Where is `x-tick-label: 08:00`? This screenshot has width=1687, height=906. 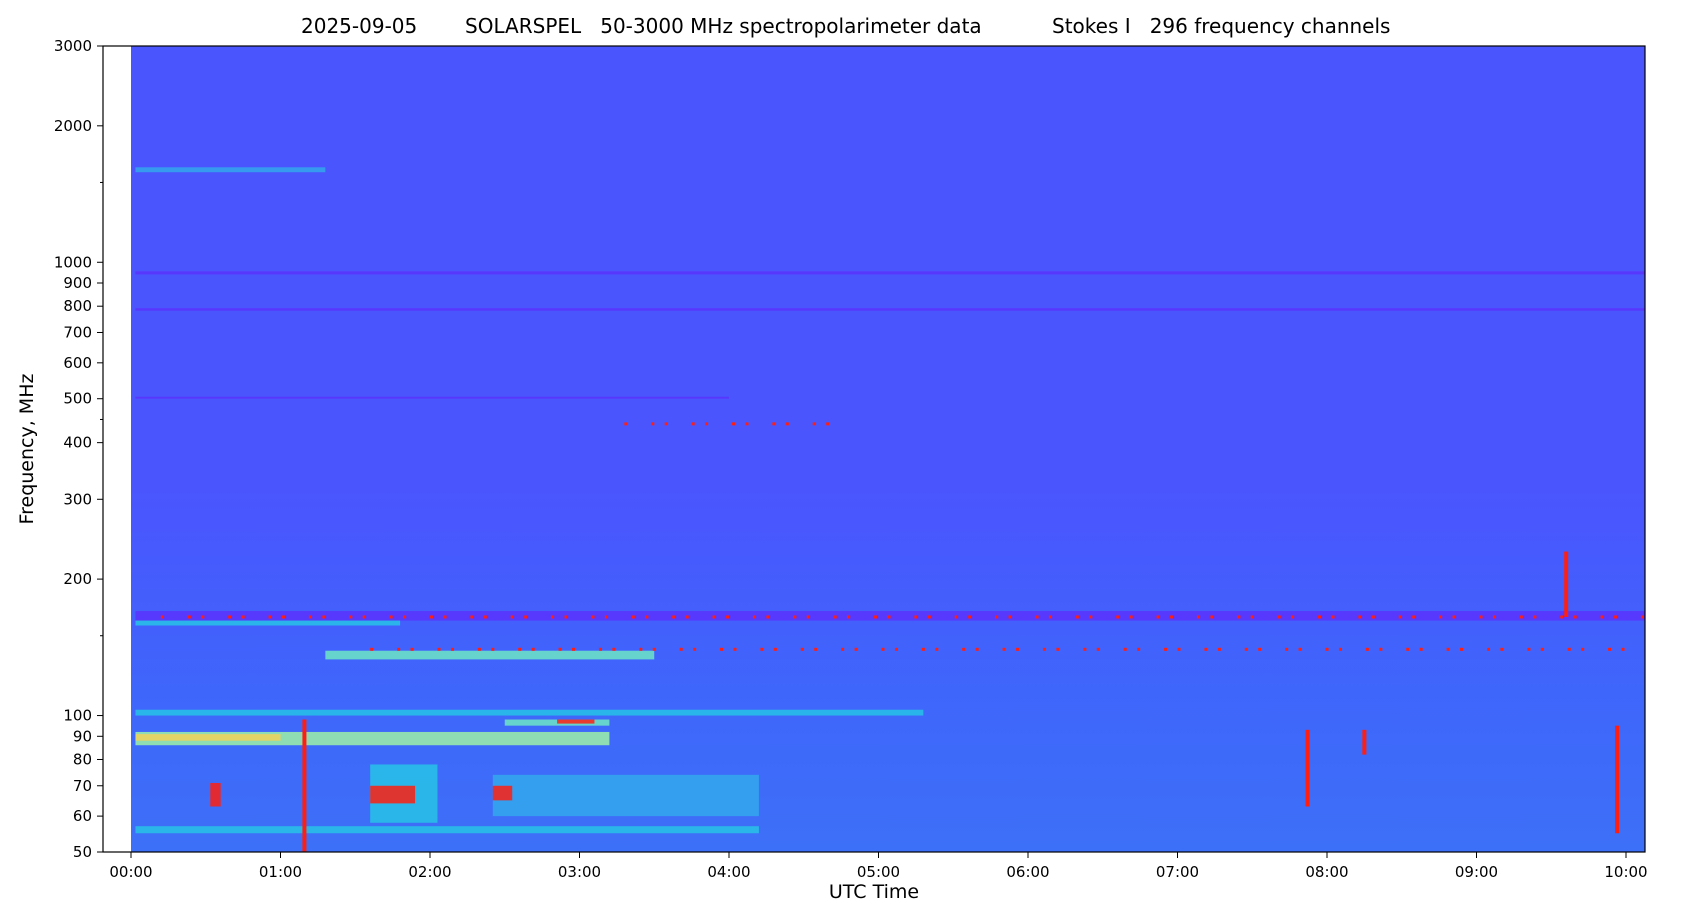
x-tick-label: 08:00 is located at coordinates (1326, 872).